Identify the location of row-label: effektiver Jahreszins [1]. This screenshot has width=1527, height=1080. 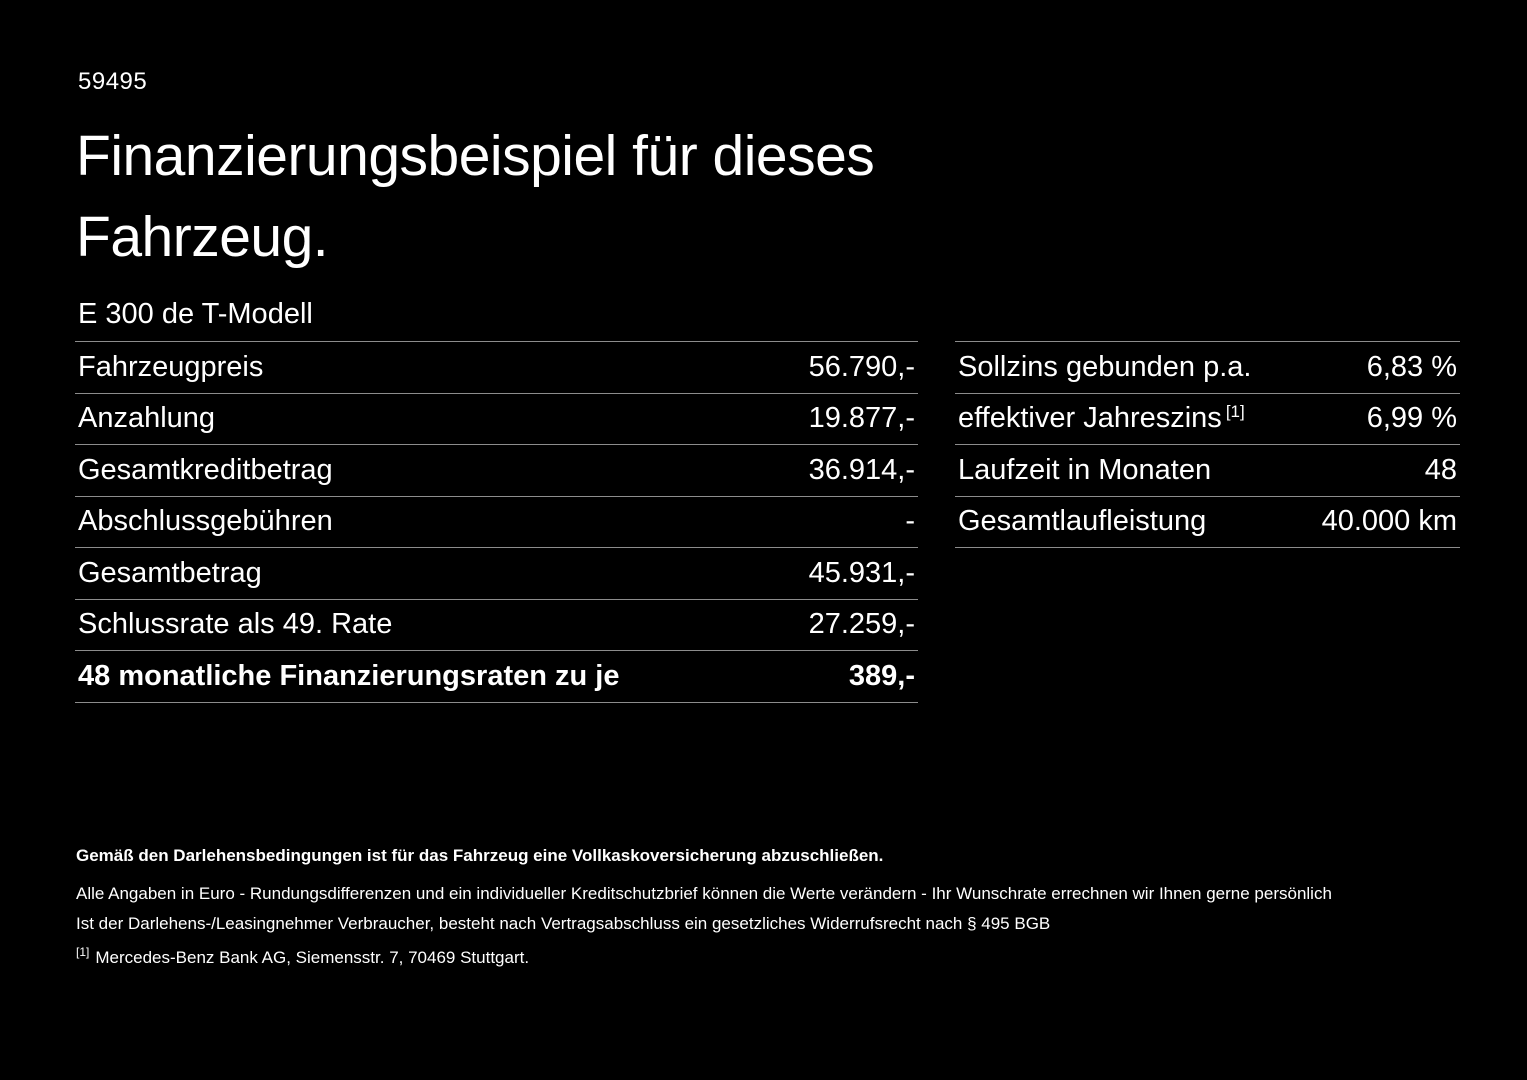
(1100, 418).